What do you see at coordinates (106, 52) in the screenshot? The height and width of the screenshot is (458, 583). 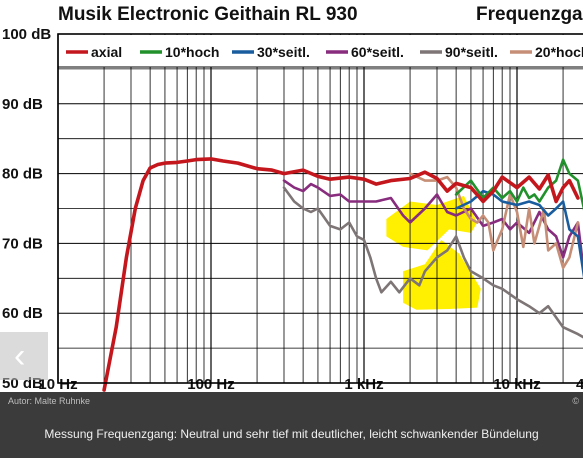 I see `legend-label: axial` at bounding box center [106, 52].